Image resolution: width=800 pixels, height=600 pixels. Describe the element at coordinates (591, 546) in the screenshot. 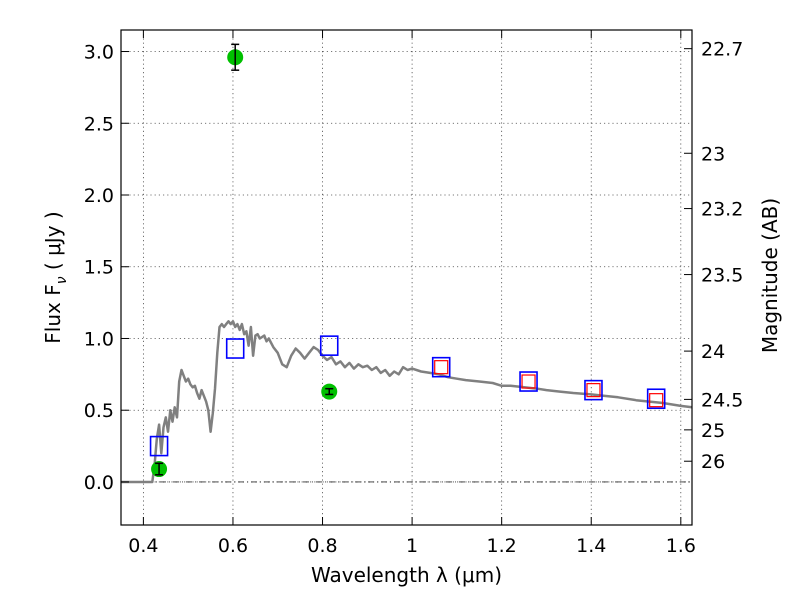

I see `x-tick-label: 1.4` at that location.